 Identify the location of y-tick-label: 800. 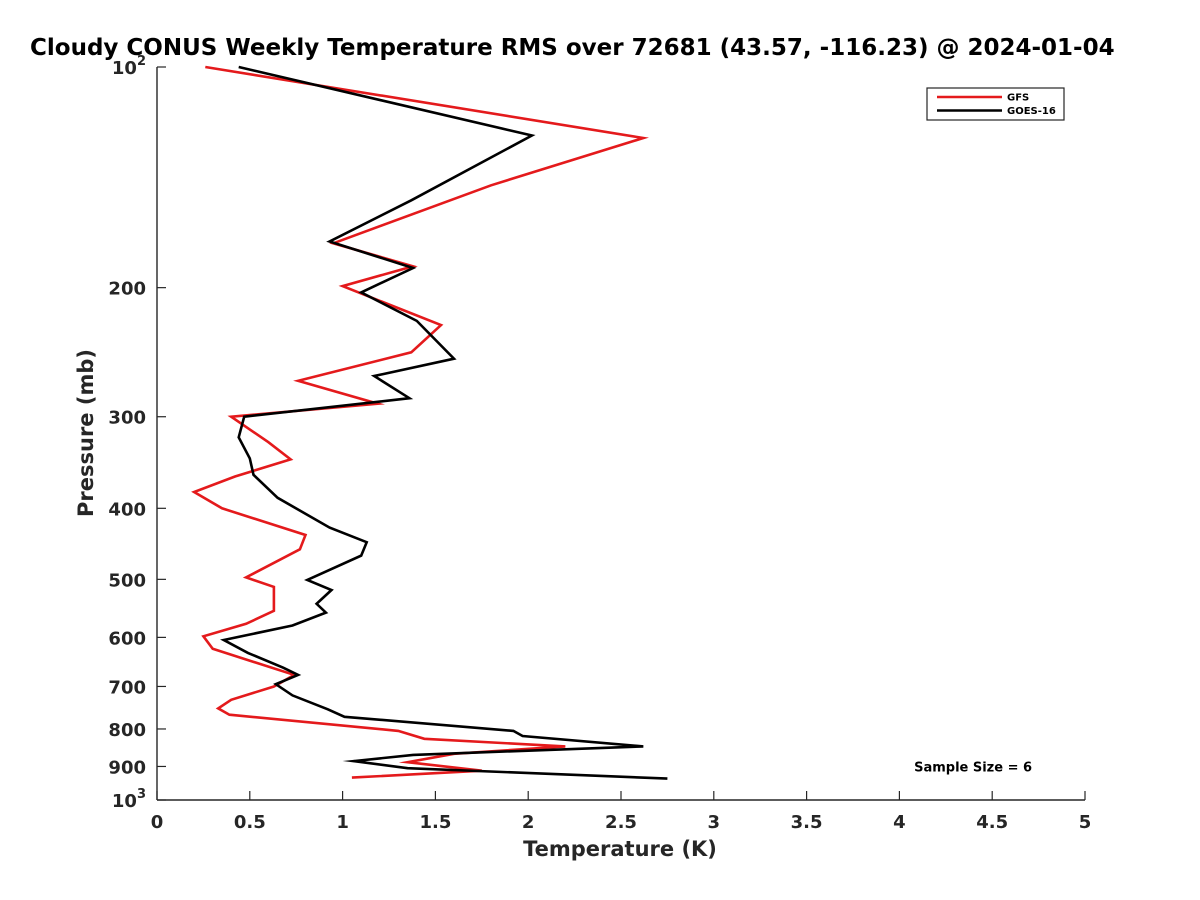
(127, 730).